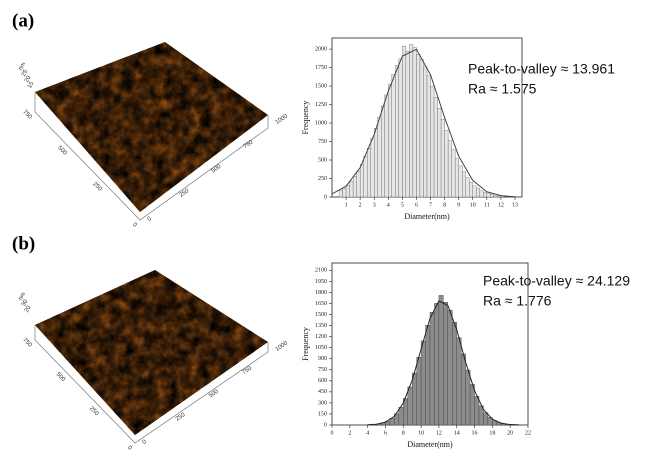 This screenshot has width=664, height=461. What do you see at coordinates (346, 205) in the screenshot?
I see `x-tick-label: 1` at bounding box center [346, 205].